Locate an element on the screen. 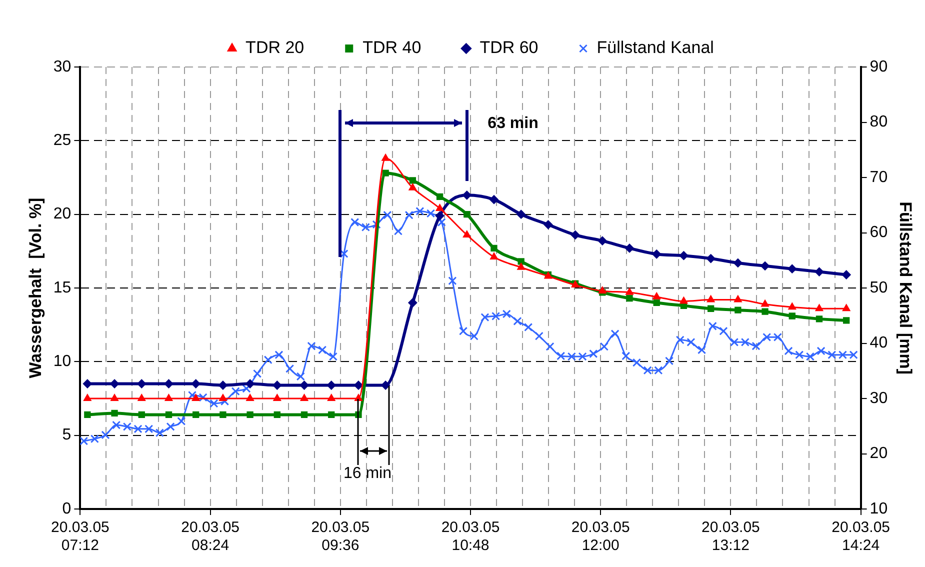 This screenshot has height=567, width=925. annotation: 16 min is located at coordinates (367, 473).